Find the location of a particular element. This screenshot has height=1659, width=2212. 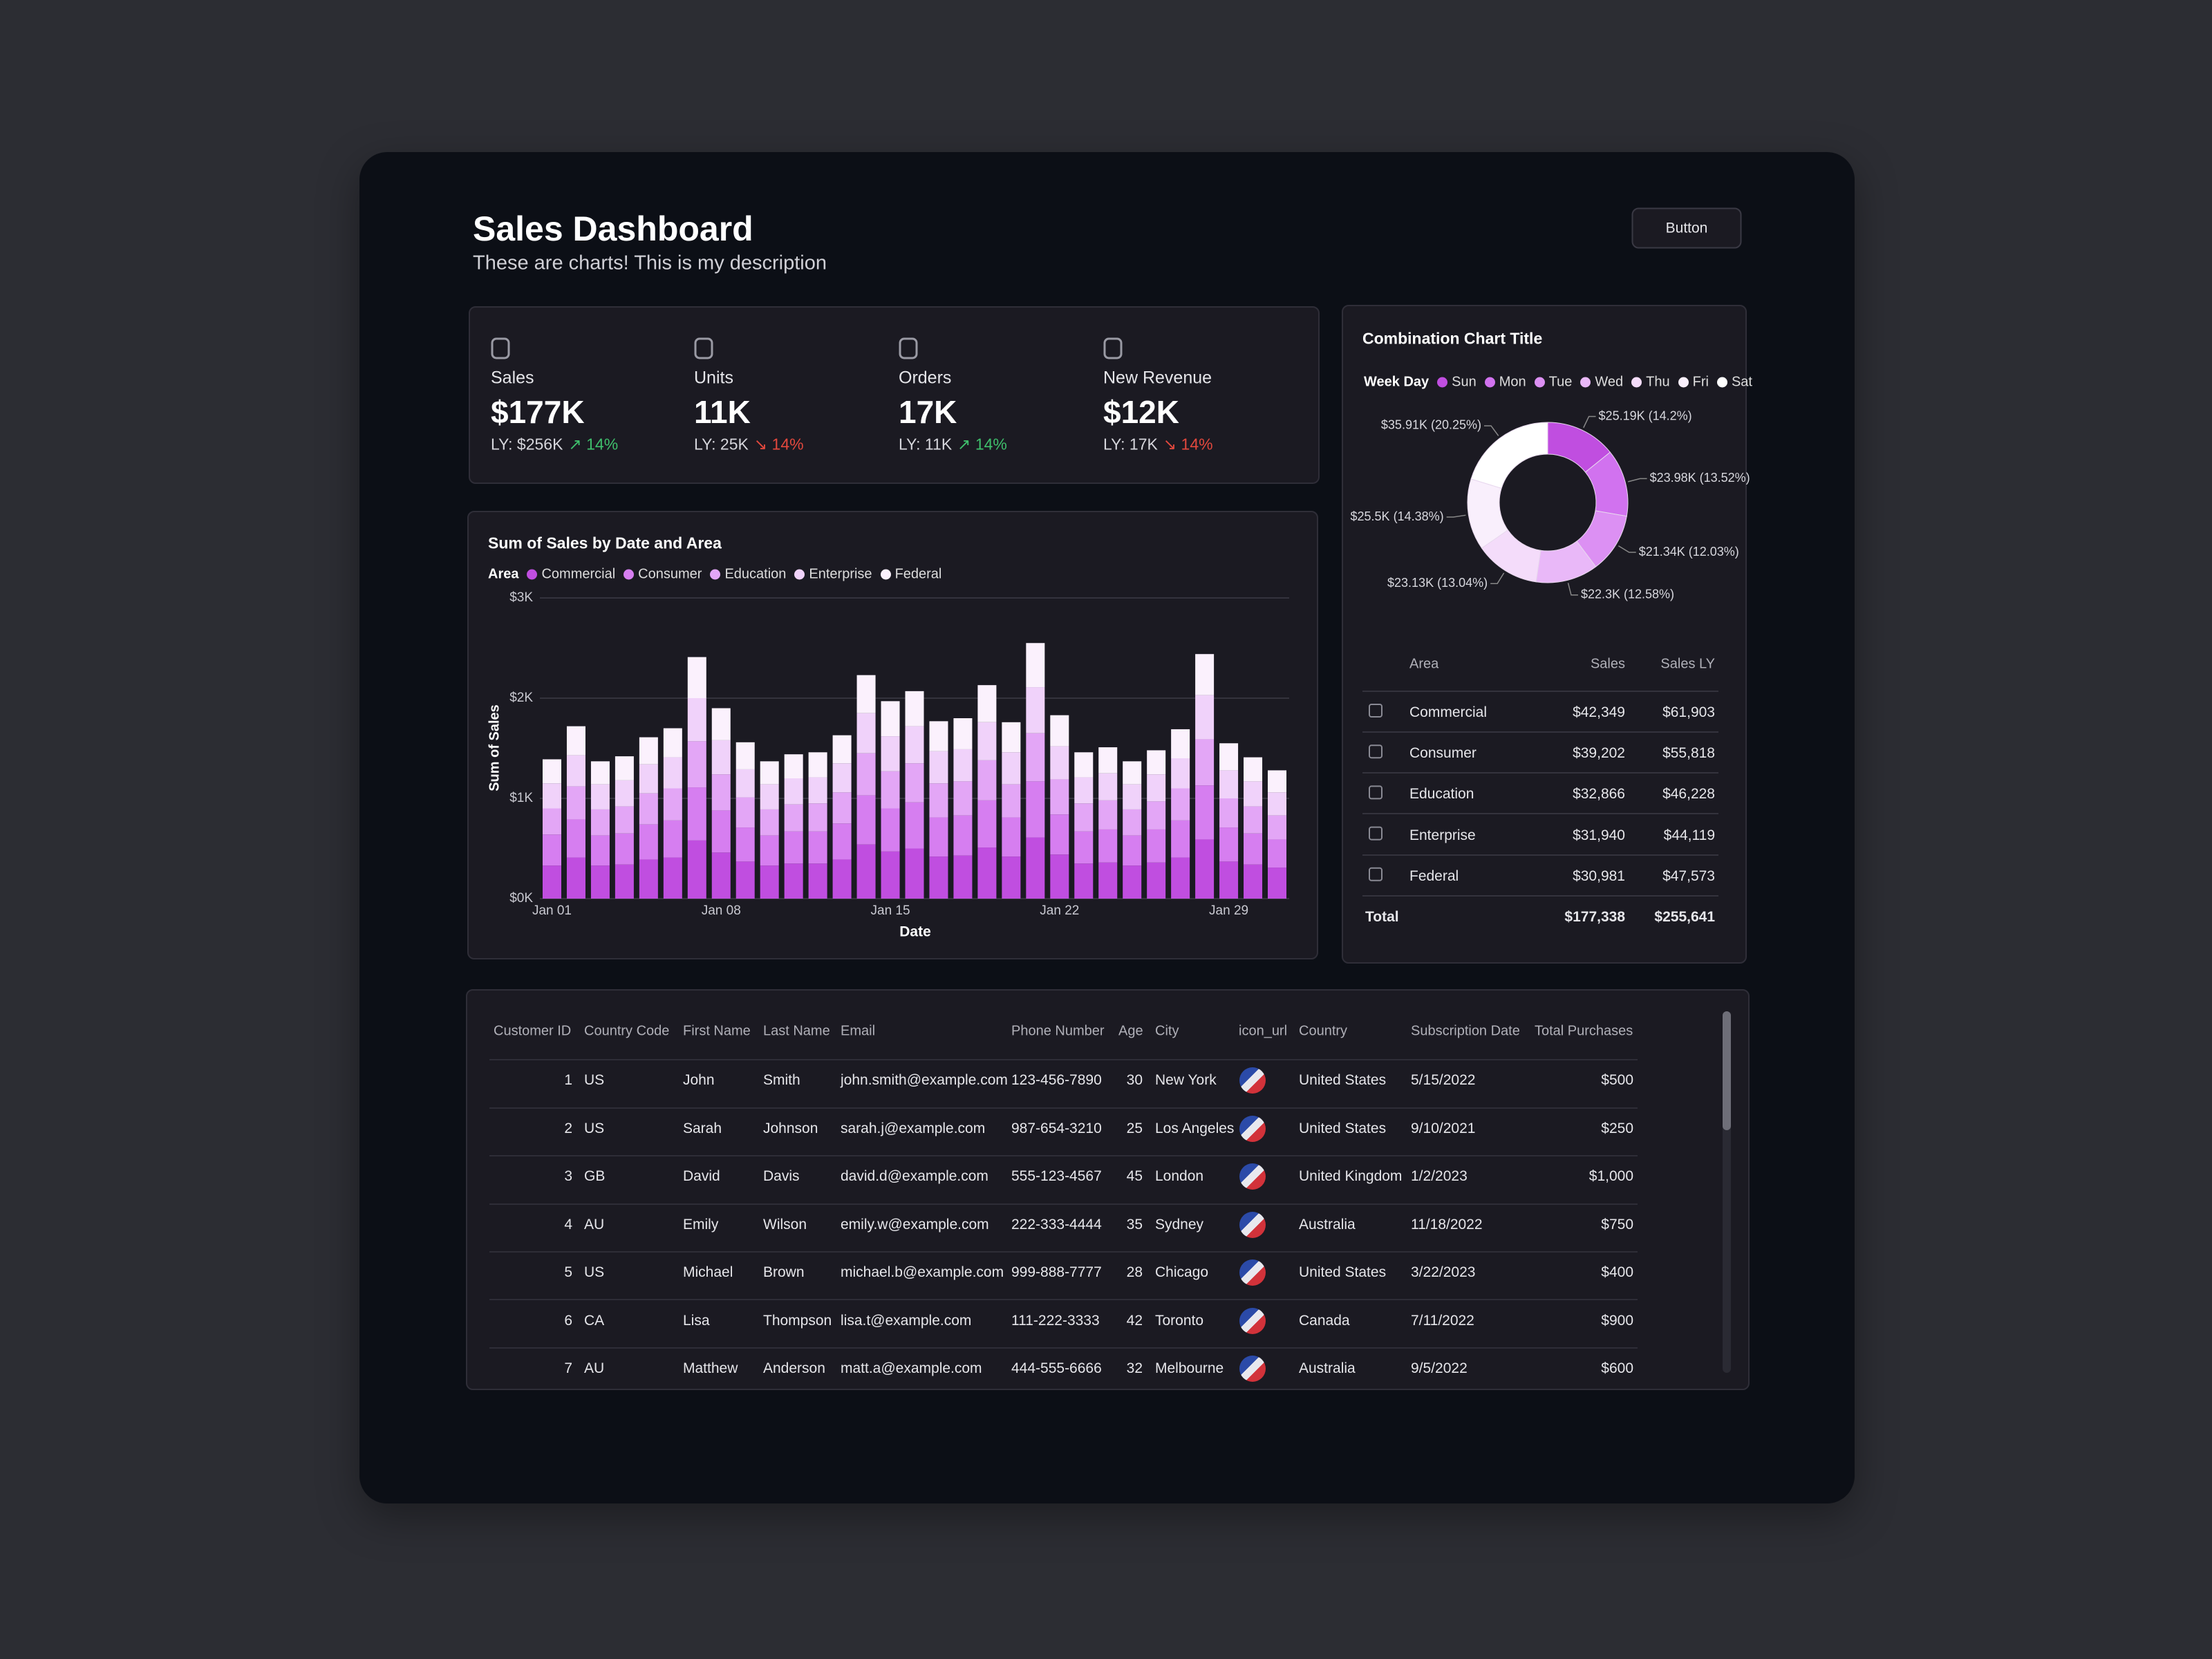

table-cell: 987-654-3210 is located at coordinates (1056, 1128).